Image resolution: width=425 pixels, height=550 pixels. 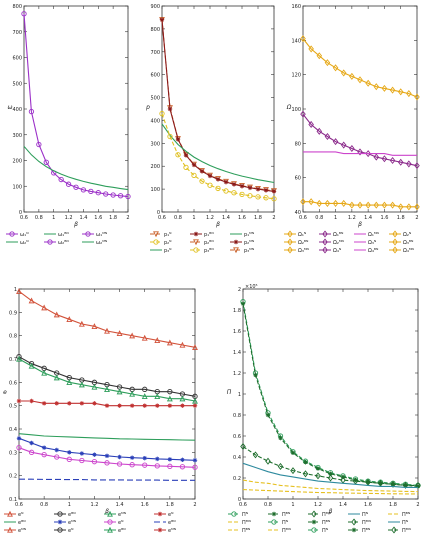 What do you see at coordinates (210, 218) in the screenshot?
I see `x-tick-label: 1.2` at bounding box center [210, 218].